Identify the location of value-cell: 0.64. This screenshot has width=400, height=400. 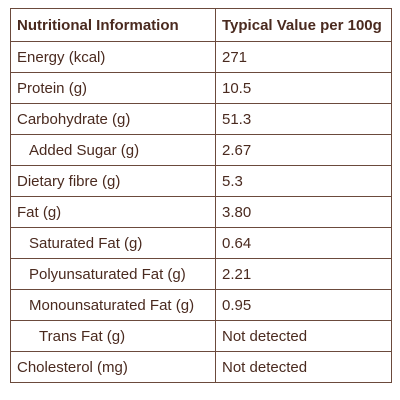
(303, 243).